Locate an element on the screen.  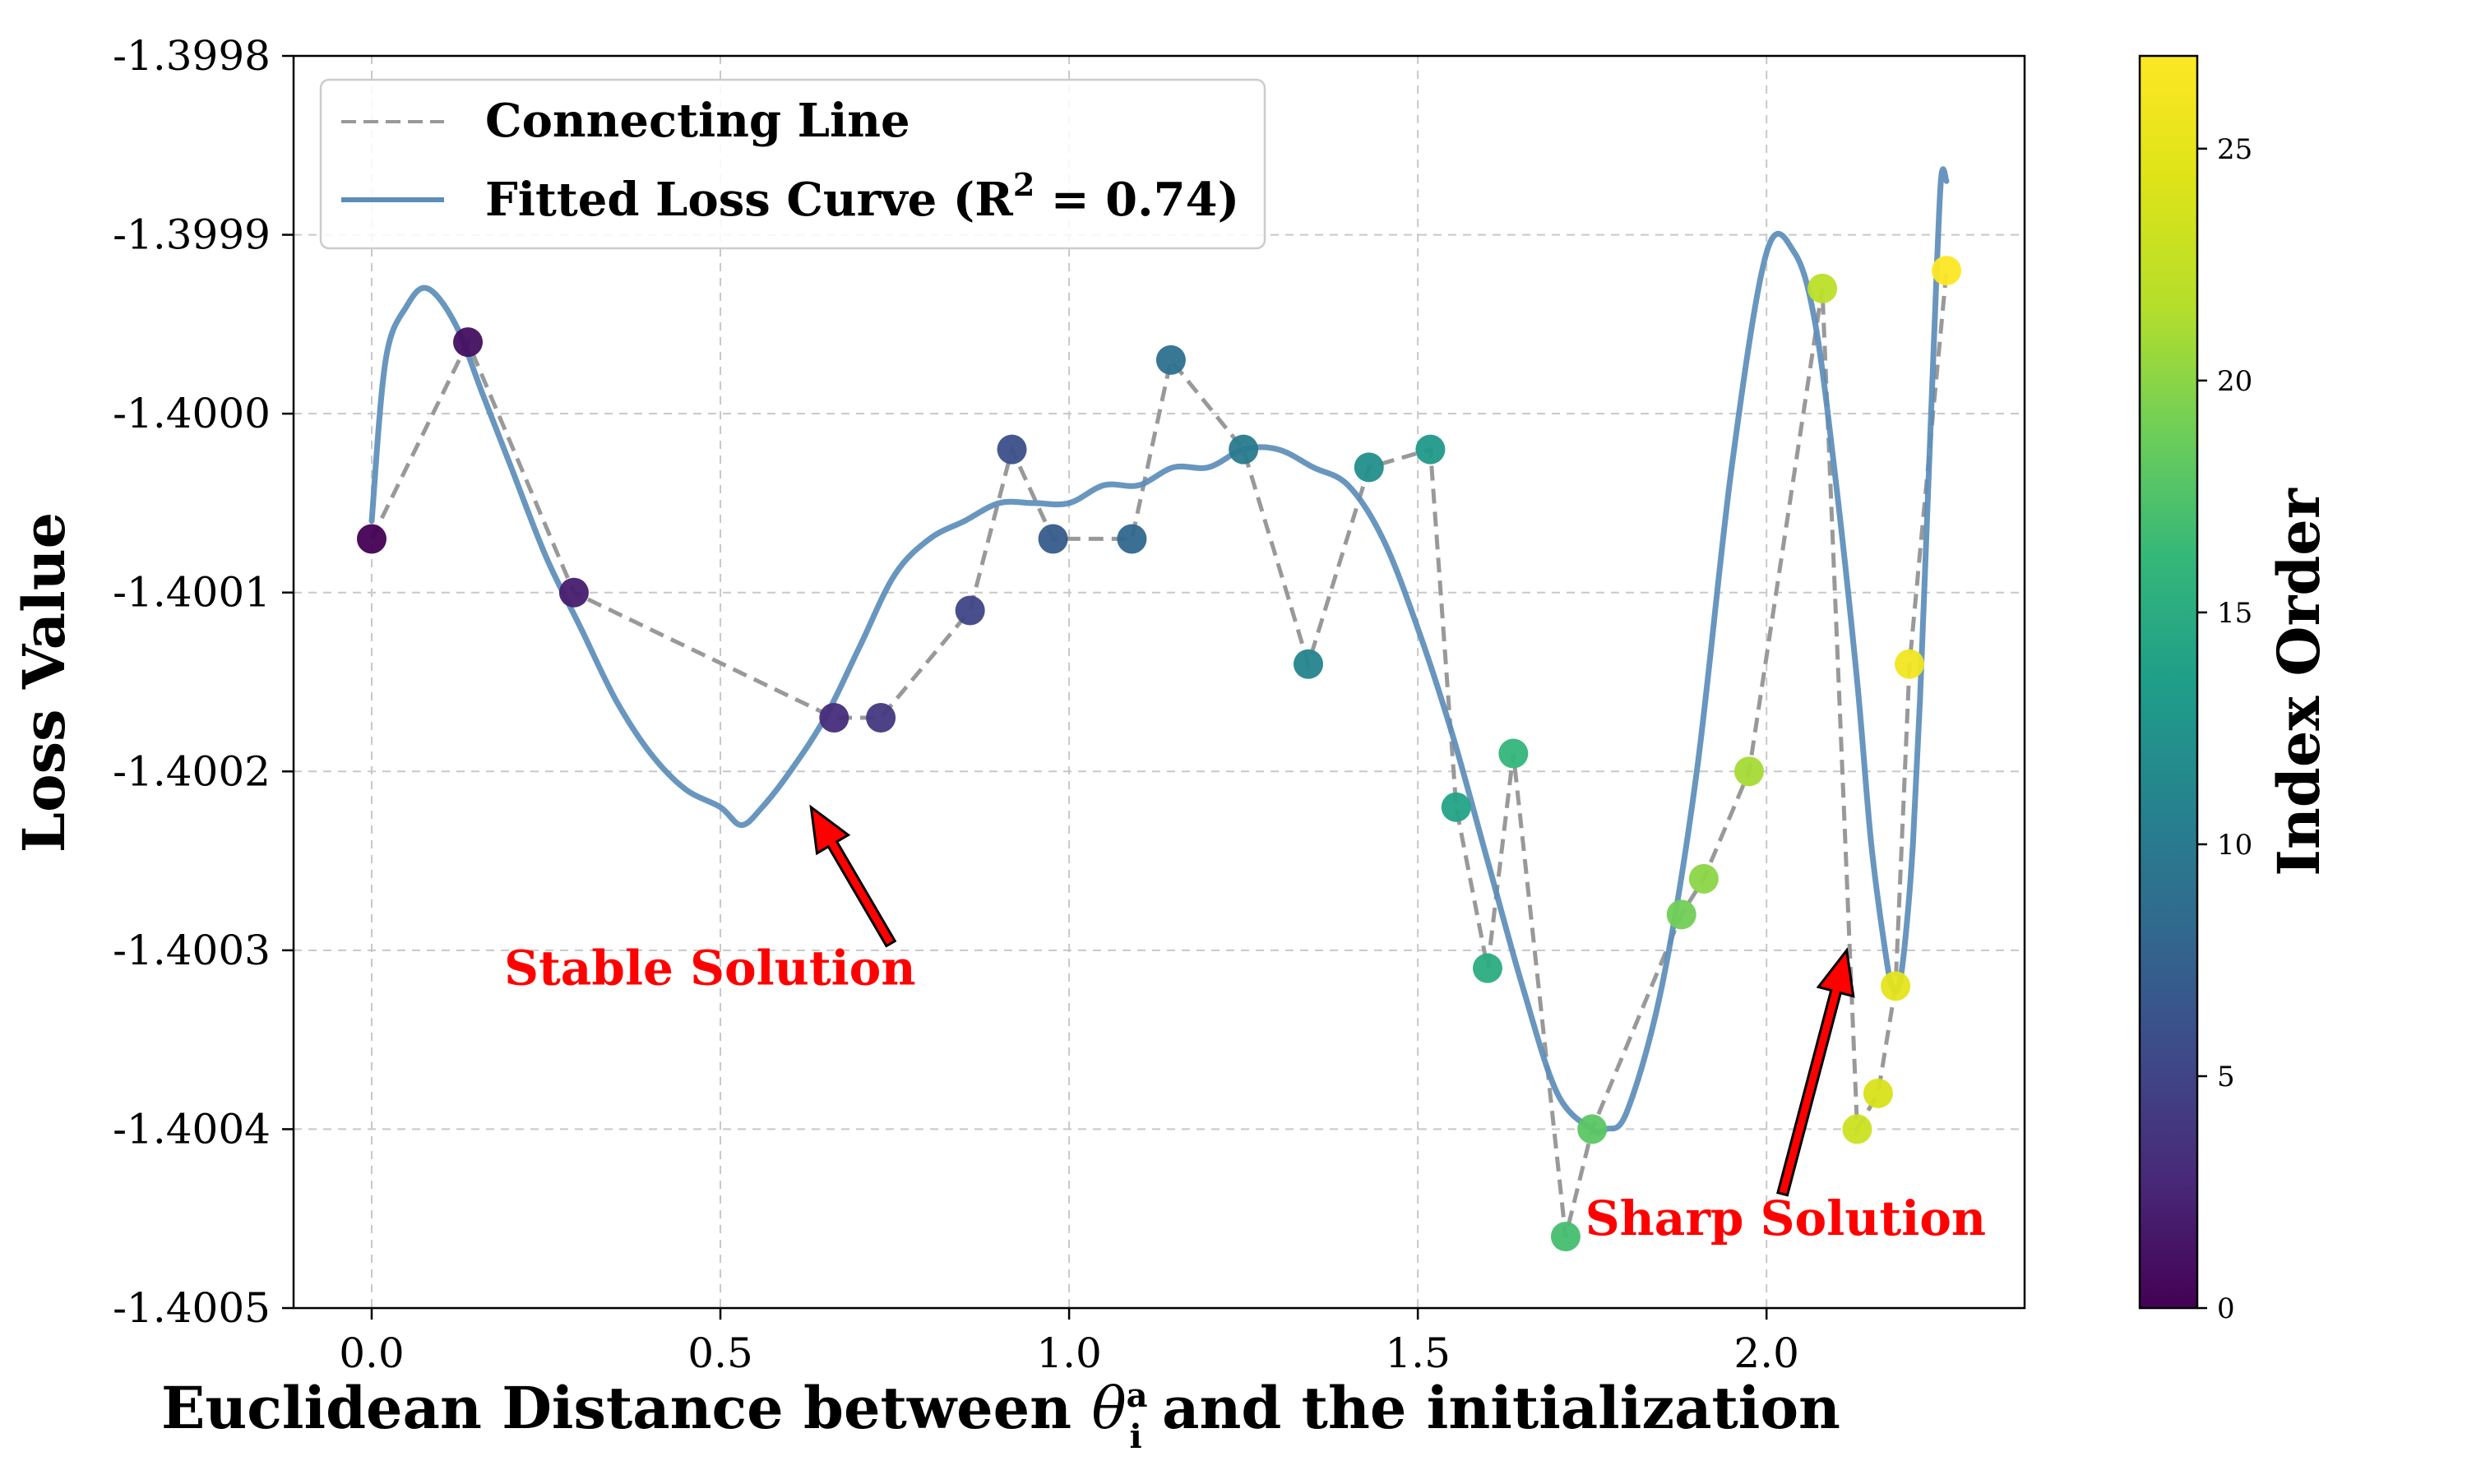
x-axis-ticks: 0.0 0.5 1.0 1.5 2.0 is located at coordinates (1069, 1343).